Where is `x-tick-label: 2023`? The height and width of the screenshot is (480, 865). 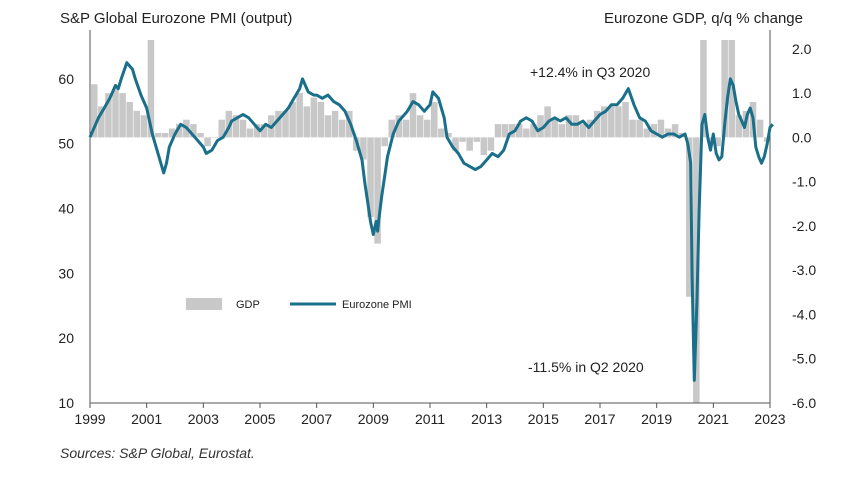 x-tick-label: 2023 is located at coordinates (769, 419).